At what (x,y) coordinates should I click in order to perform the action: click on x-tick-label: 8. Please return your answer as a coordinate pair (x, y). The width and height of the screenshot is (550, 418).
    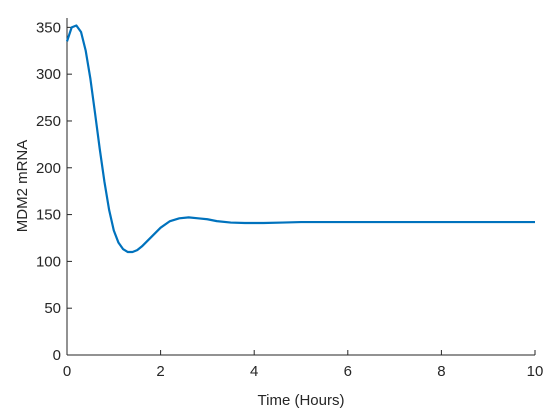
    Looking at the image, I should click on (441, 371).